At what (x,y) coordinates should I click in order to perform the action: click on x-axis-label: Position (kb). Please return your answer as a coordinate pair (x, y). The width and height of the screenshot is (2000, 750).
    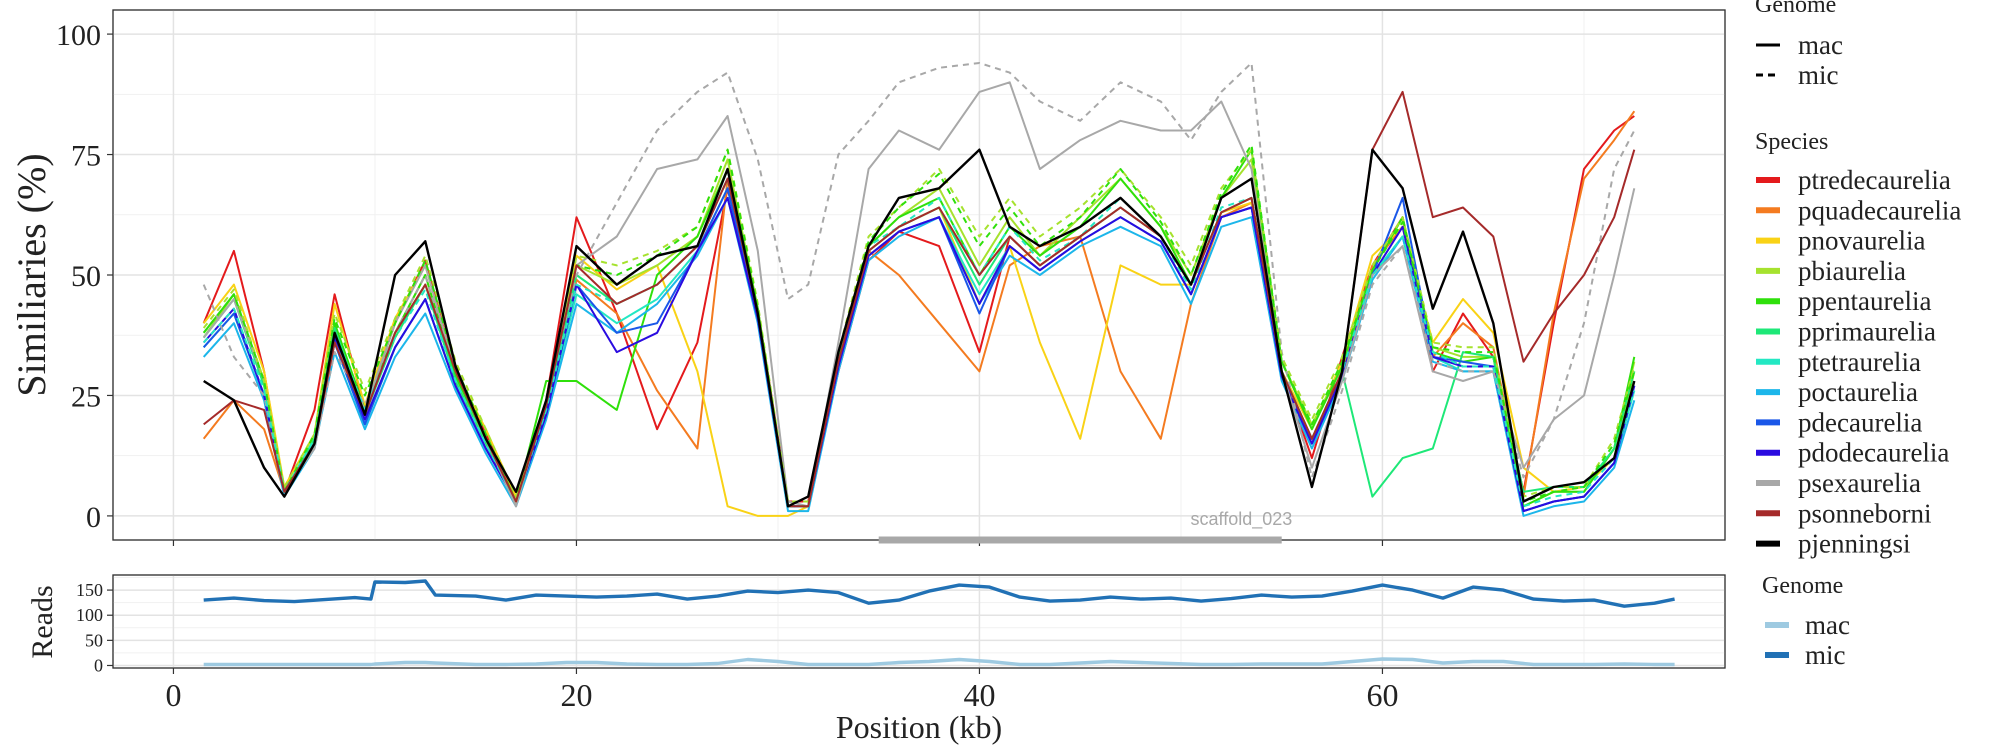
    Looking at the image, I should click on (919, 727).